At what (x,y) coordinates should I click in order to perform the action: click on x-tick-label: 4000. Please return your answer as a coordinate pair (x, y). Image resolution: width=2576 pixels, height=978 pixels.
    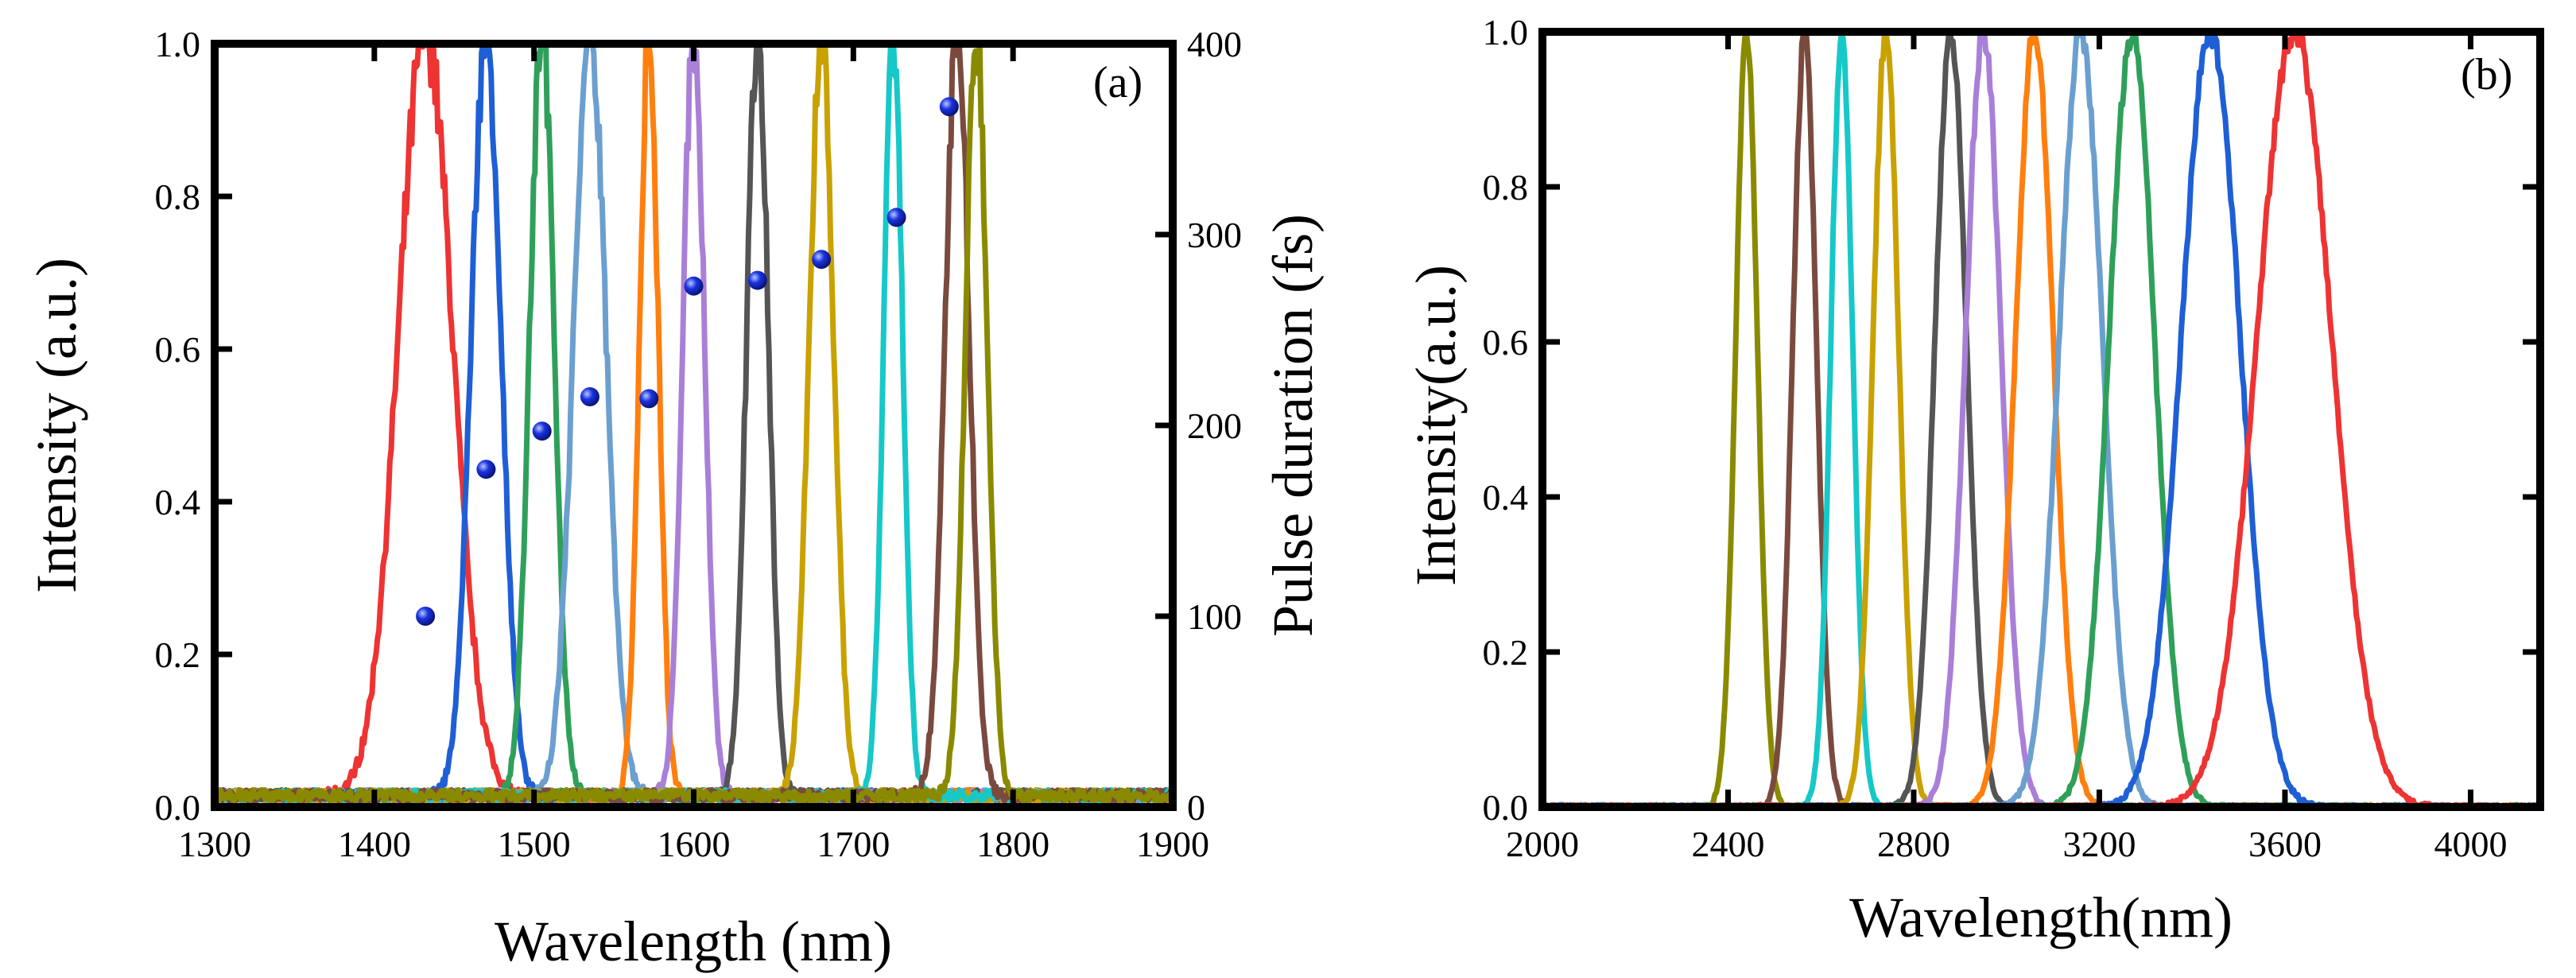
    Looking at the image, I should click on (2471, 844).